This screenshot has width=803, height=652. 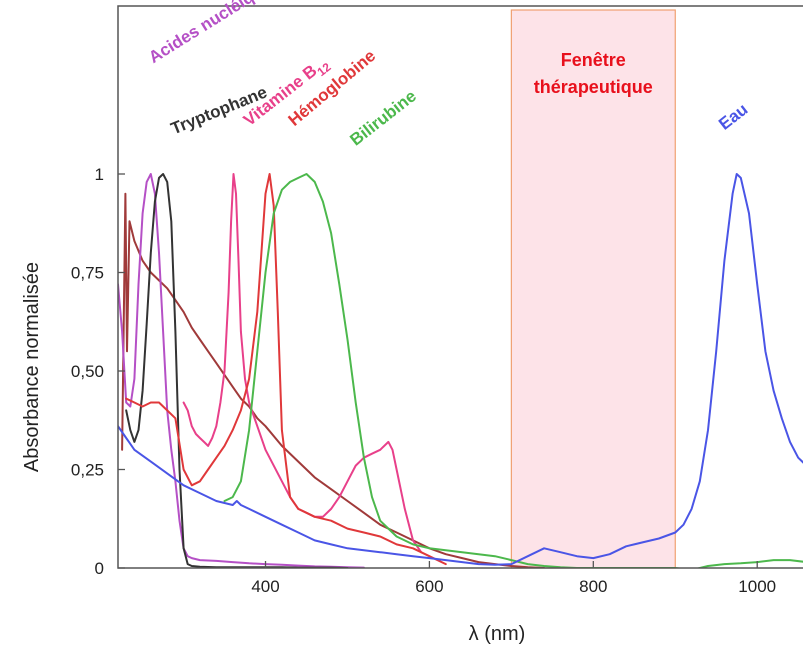 What do you see at coordinates (513, 578) in the screenshot?
I see `x-tick-layer: 400 600 800 1000` at bounding box center [513, 578].